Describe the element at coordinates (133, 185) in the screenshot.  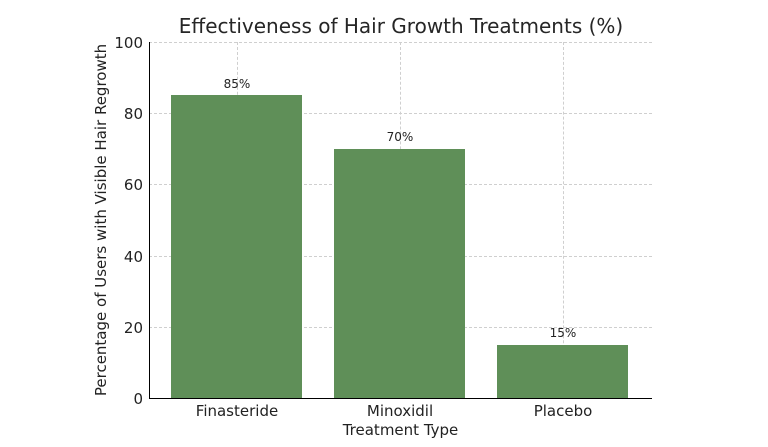
I see `y-tick-60: 60` at that location.